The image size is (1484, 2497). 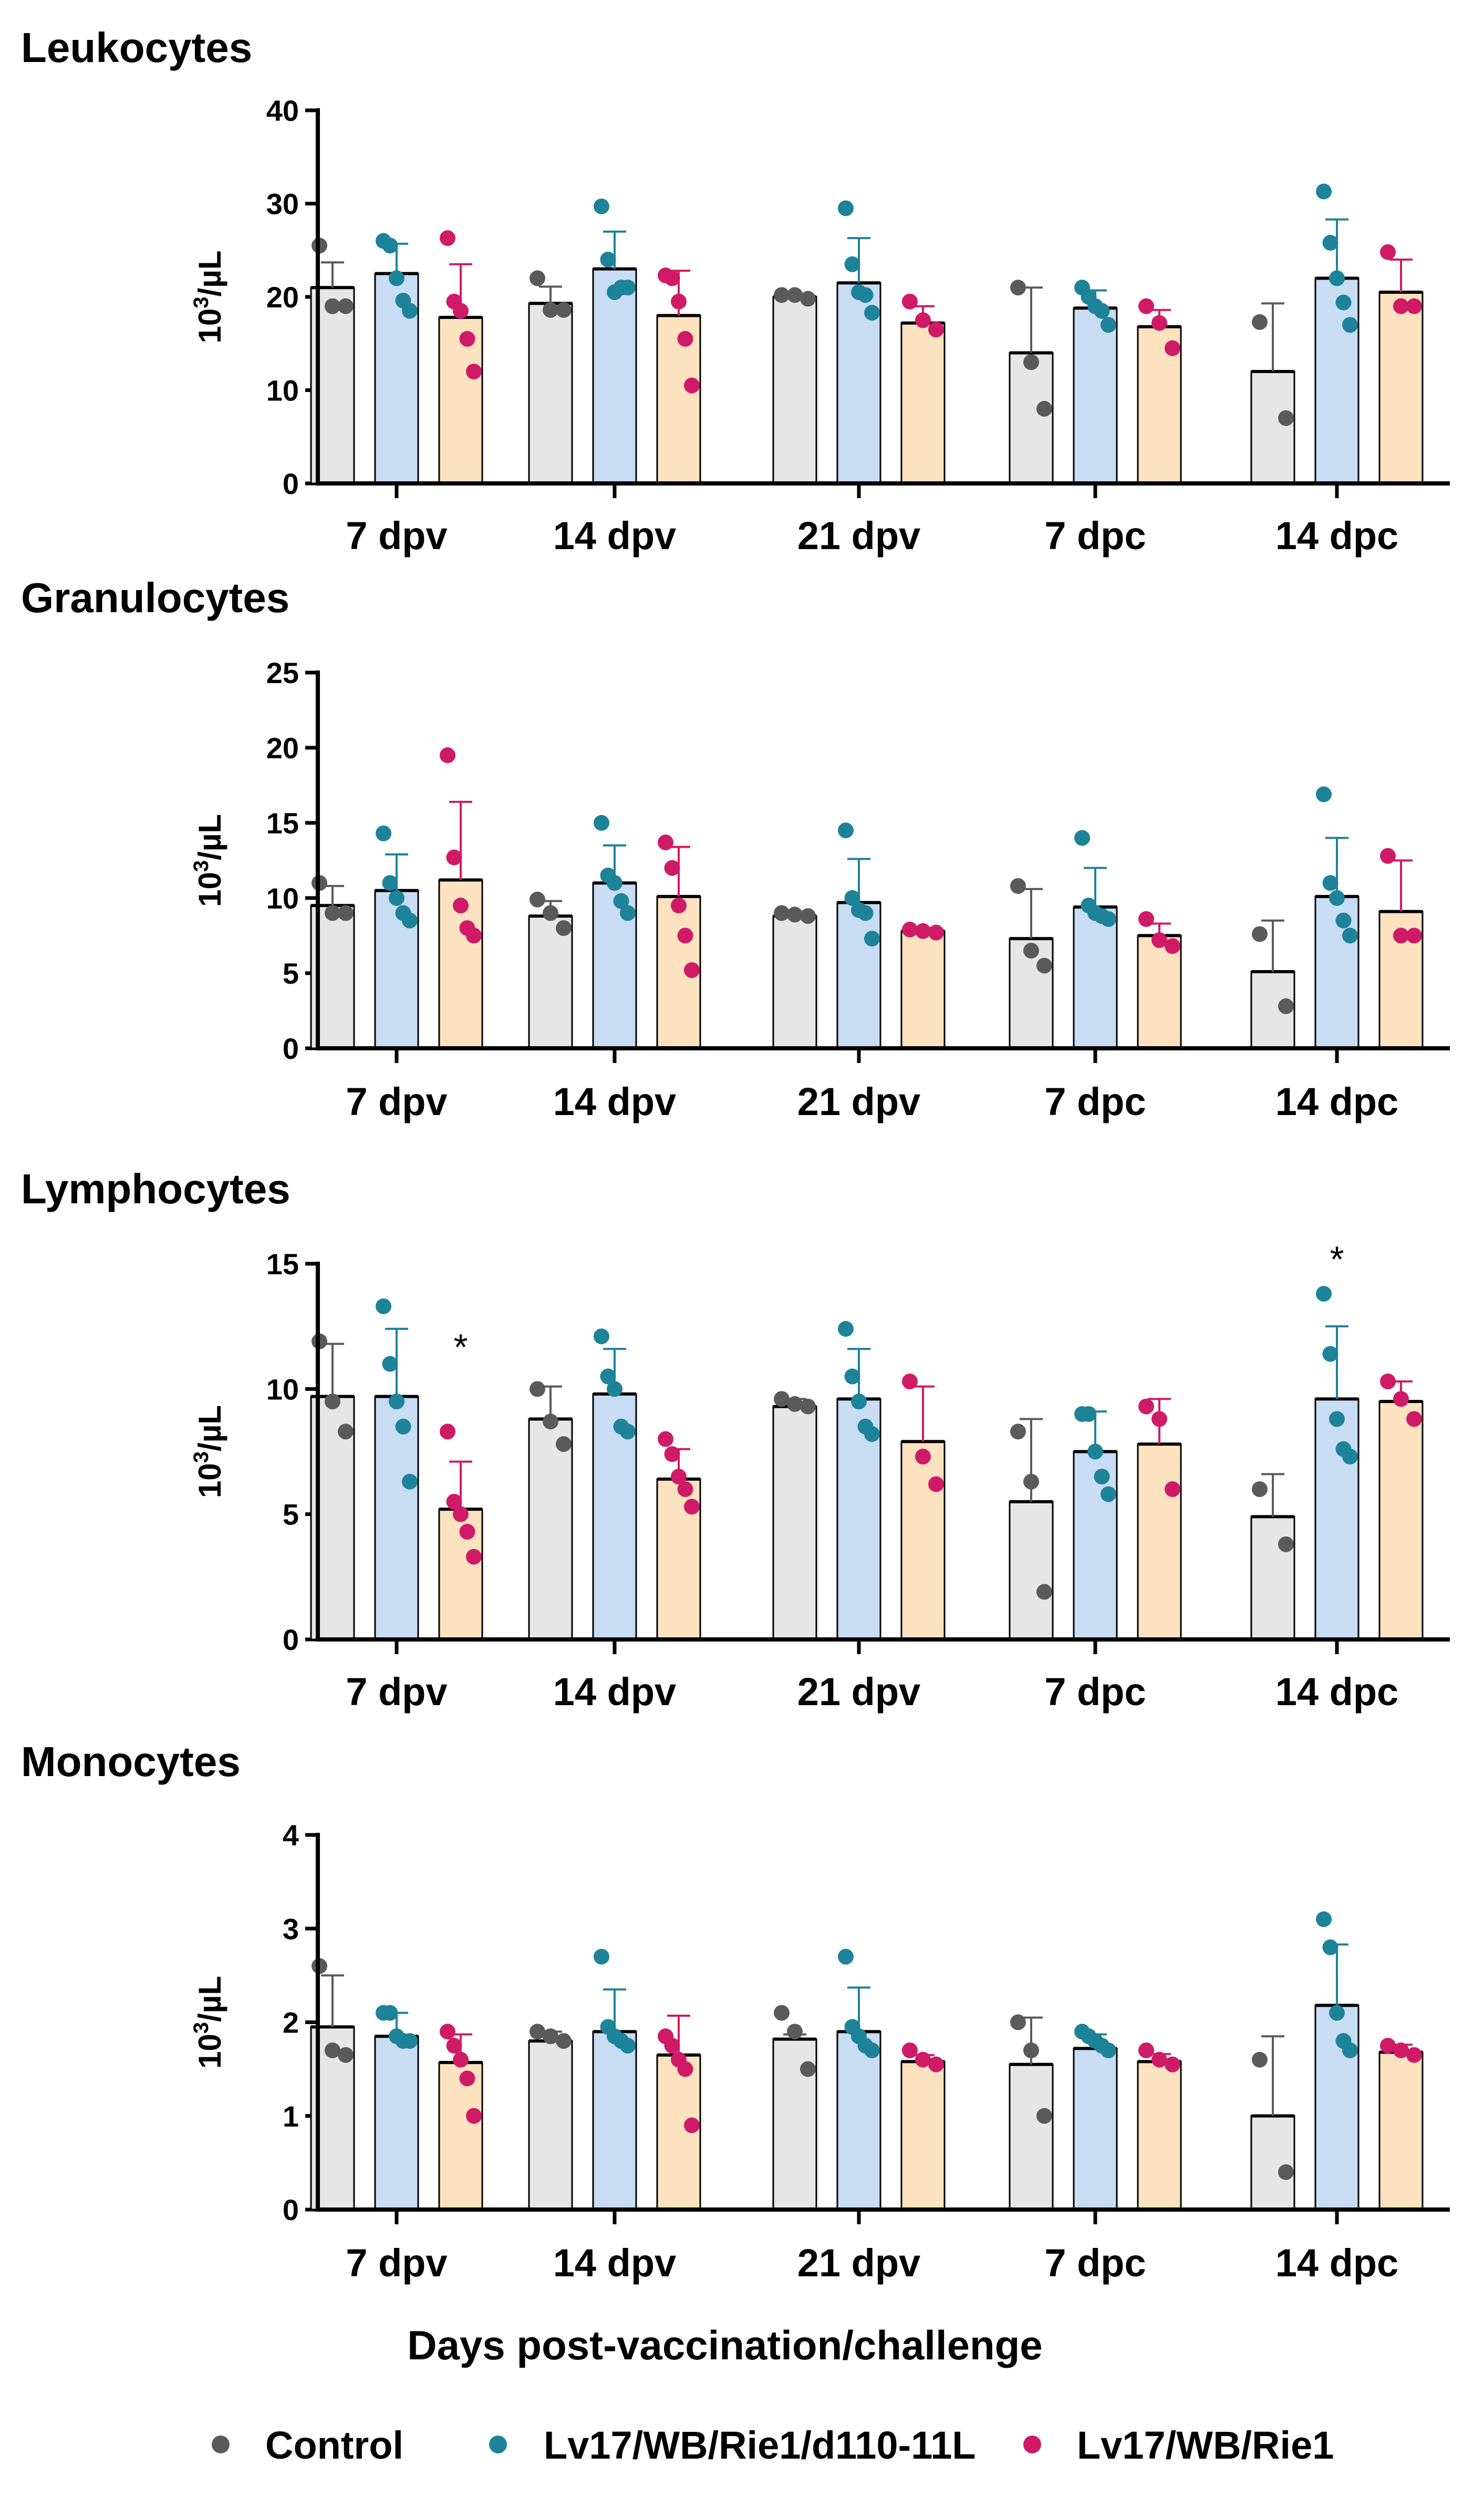 I want to click on y-tick-label: 20, so click(x=282, y=748).